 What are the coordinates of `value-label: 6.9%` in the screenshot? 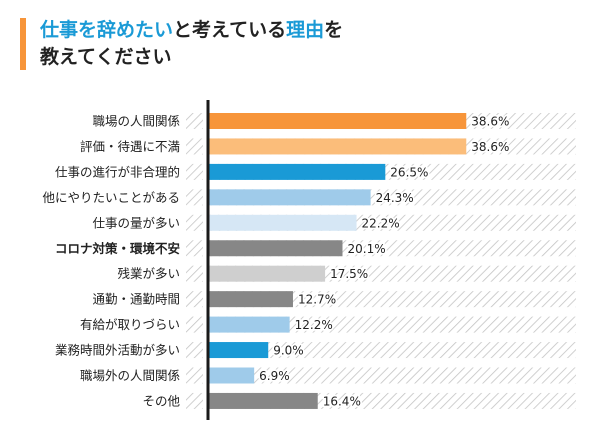 It's located at (274, 376).